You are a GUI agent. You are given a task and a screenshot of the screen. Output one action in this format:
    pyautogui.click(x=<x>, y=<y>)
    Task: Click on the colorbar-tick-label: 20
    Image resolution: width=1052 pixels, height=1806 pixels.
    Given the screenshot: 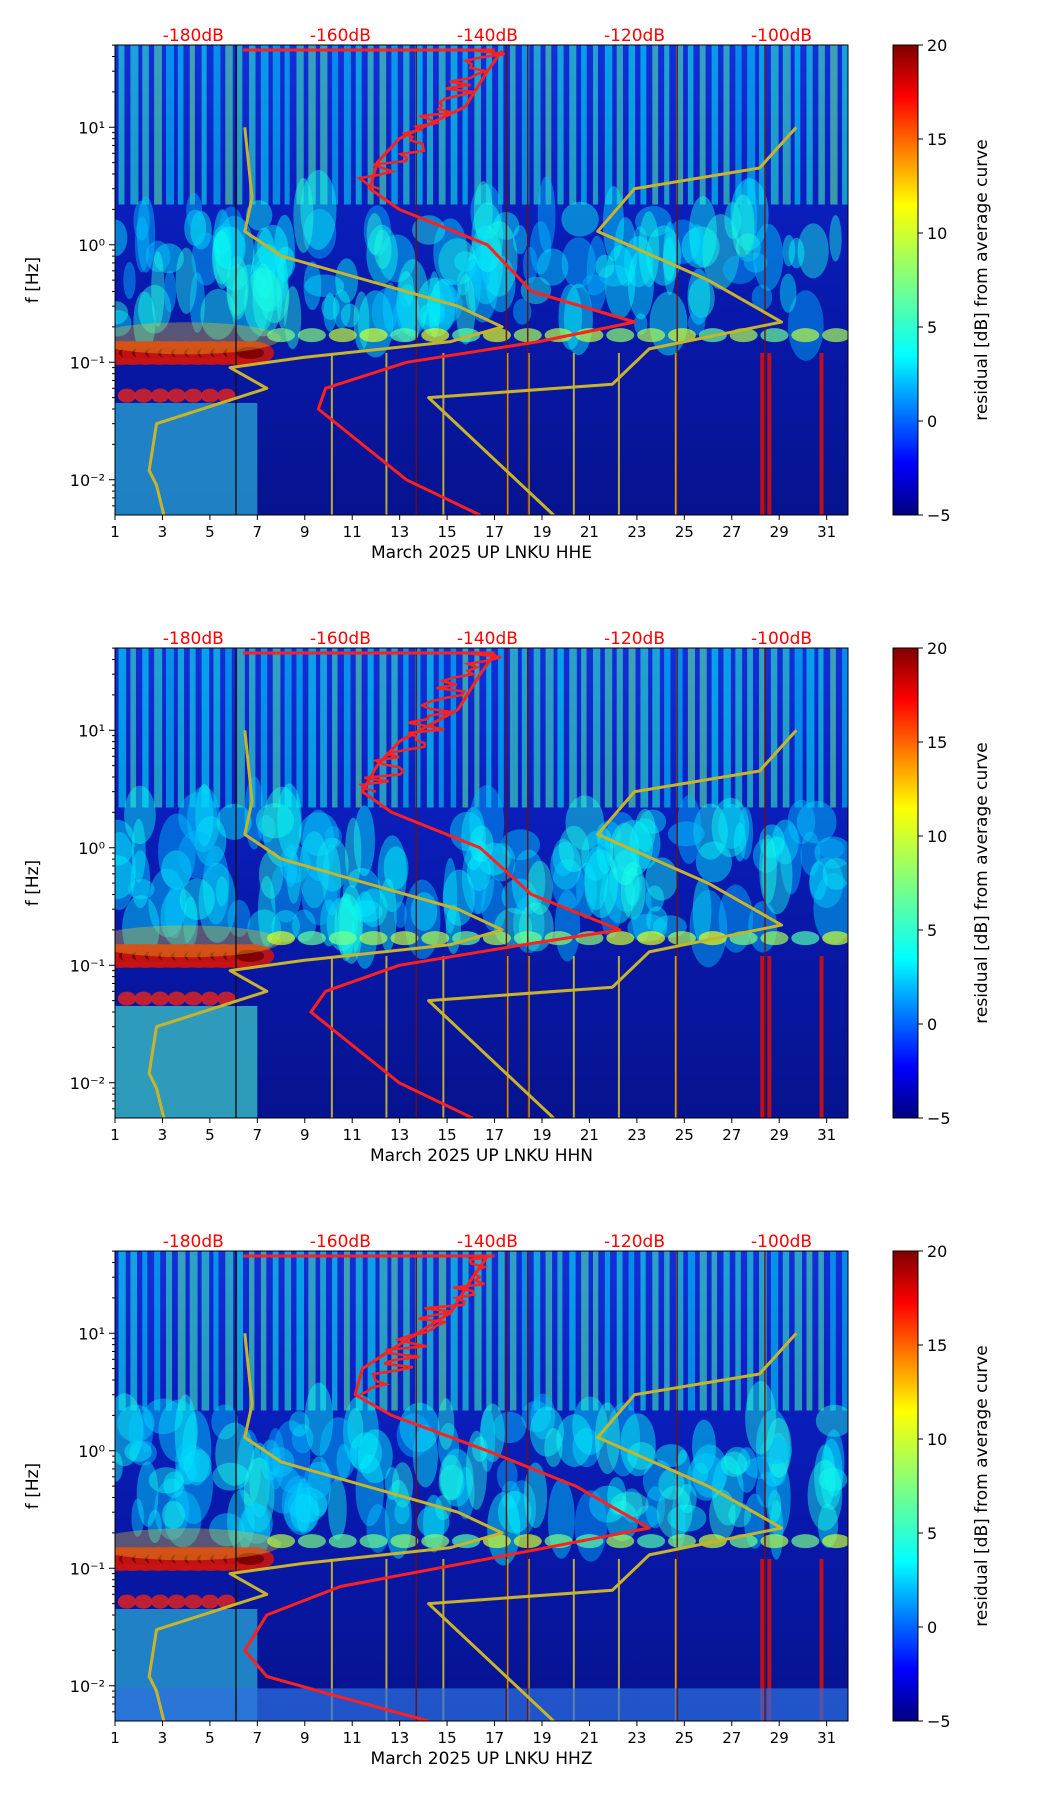 What is the action you would take?
    pyautogui.click(x=937, y=648)
    